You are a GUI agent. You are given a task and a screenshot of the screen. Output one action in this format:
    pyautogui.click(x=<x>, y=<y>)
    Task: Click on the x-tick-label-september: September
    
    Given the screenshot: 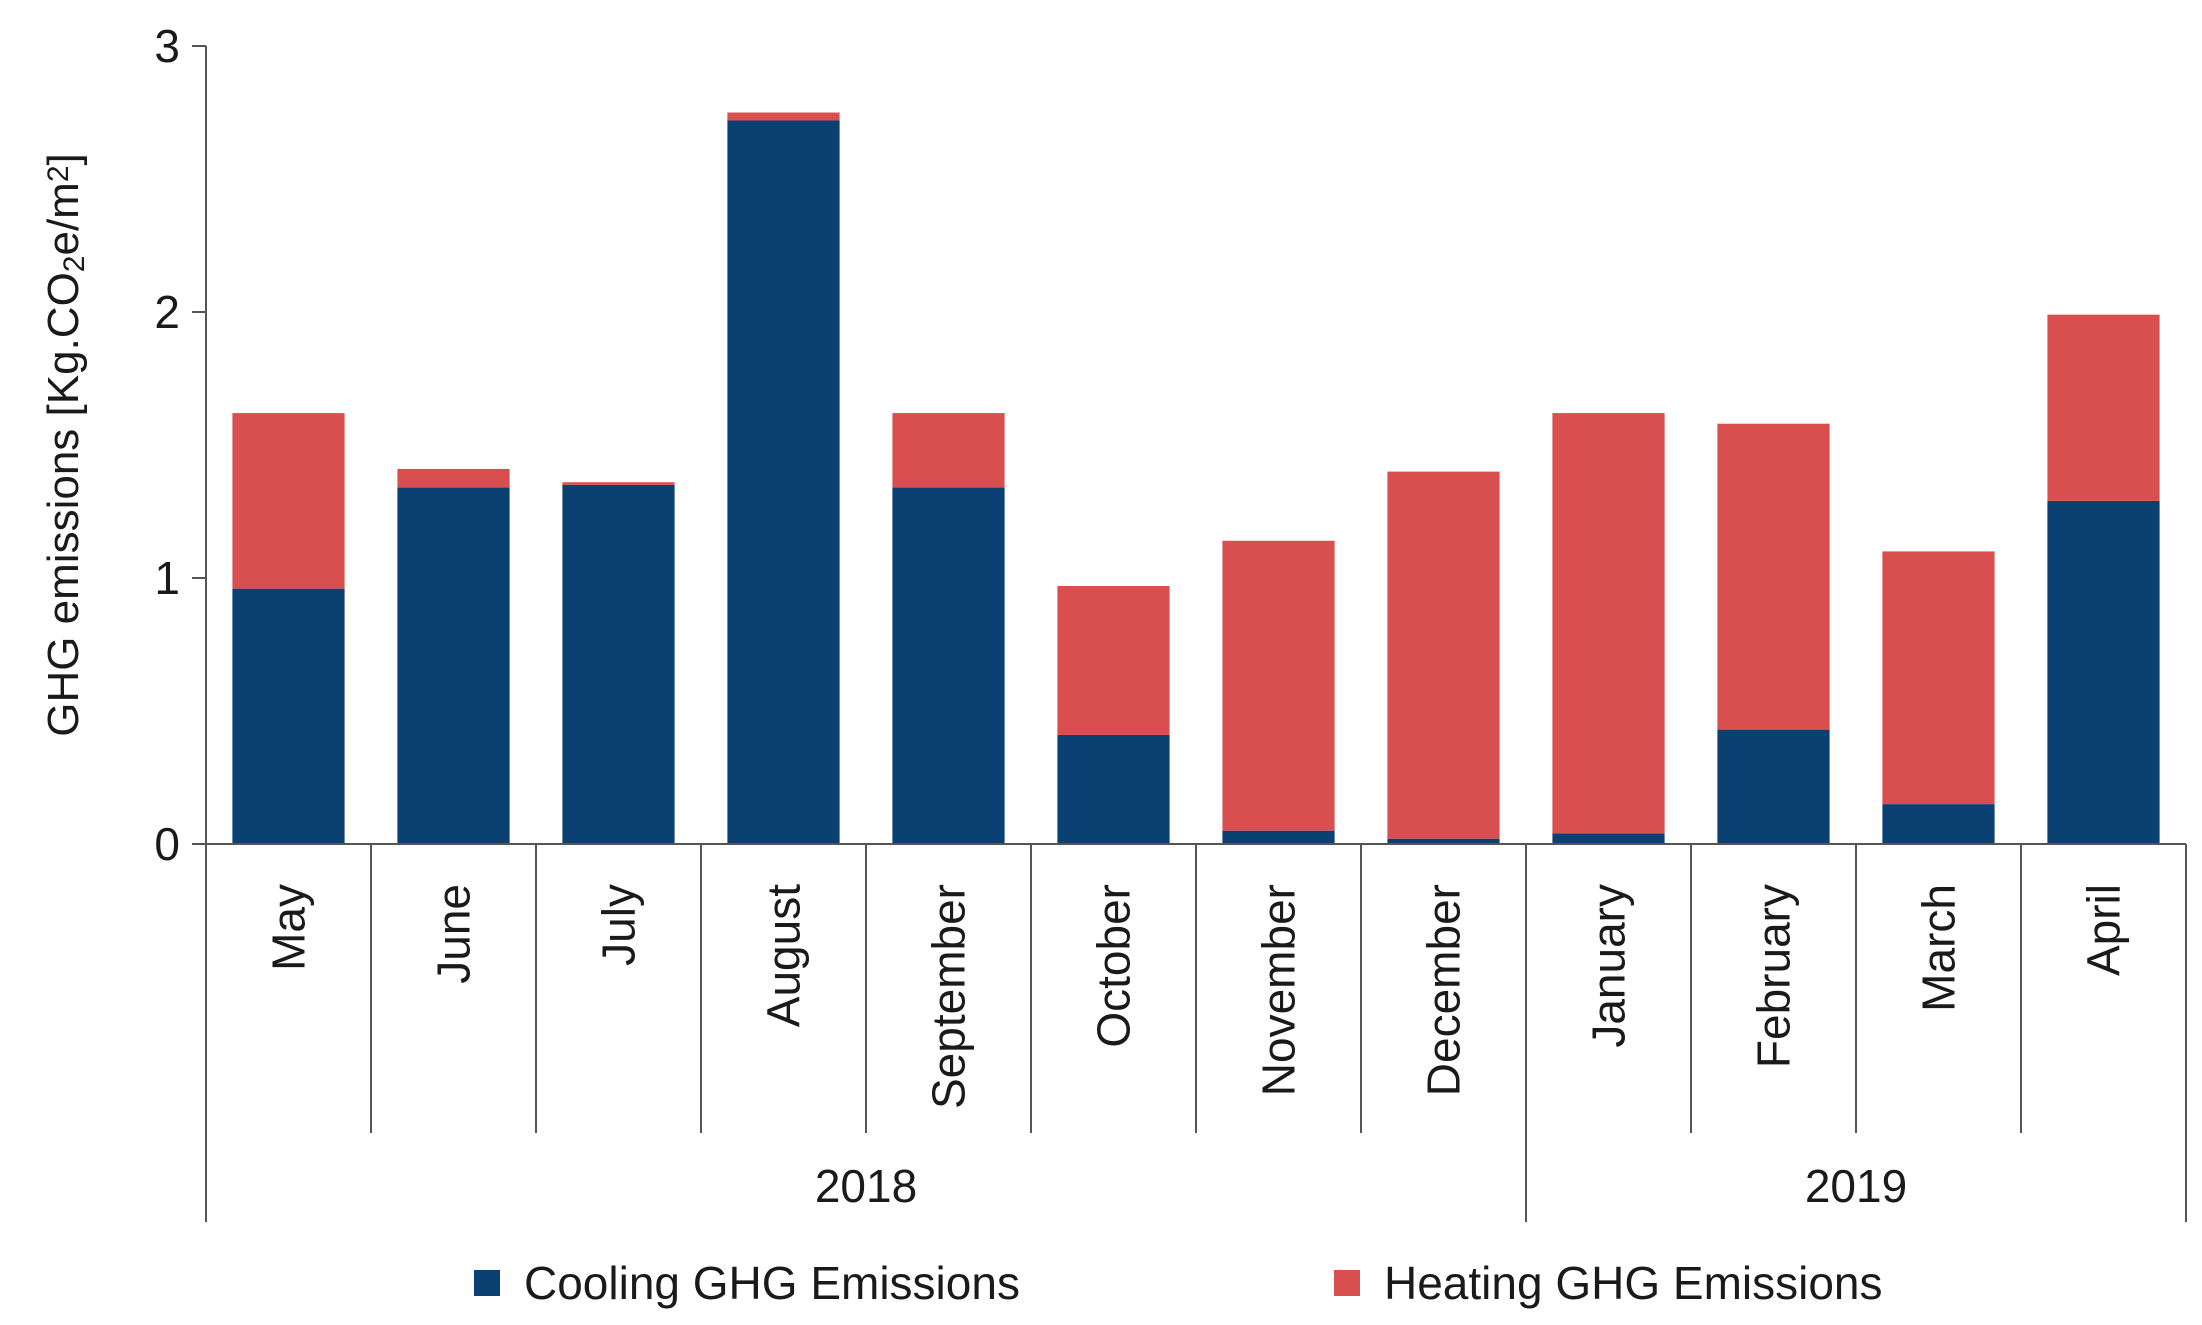 What is the action you would take?
    pyautogui.click(x=949, y=996)
    